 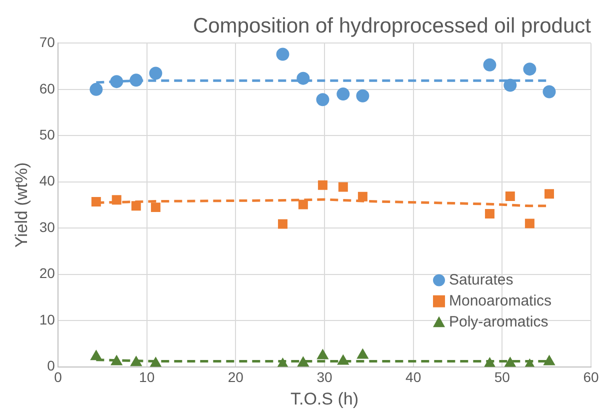 What do you see at coordinates (21, 205) in the screenshot?
I see `y-axis-title: Yield (wt%)` at bounding box center [21, 205].